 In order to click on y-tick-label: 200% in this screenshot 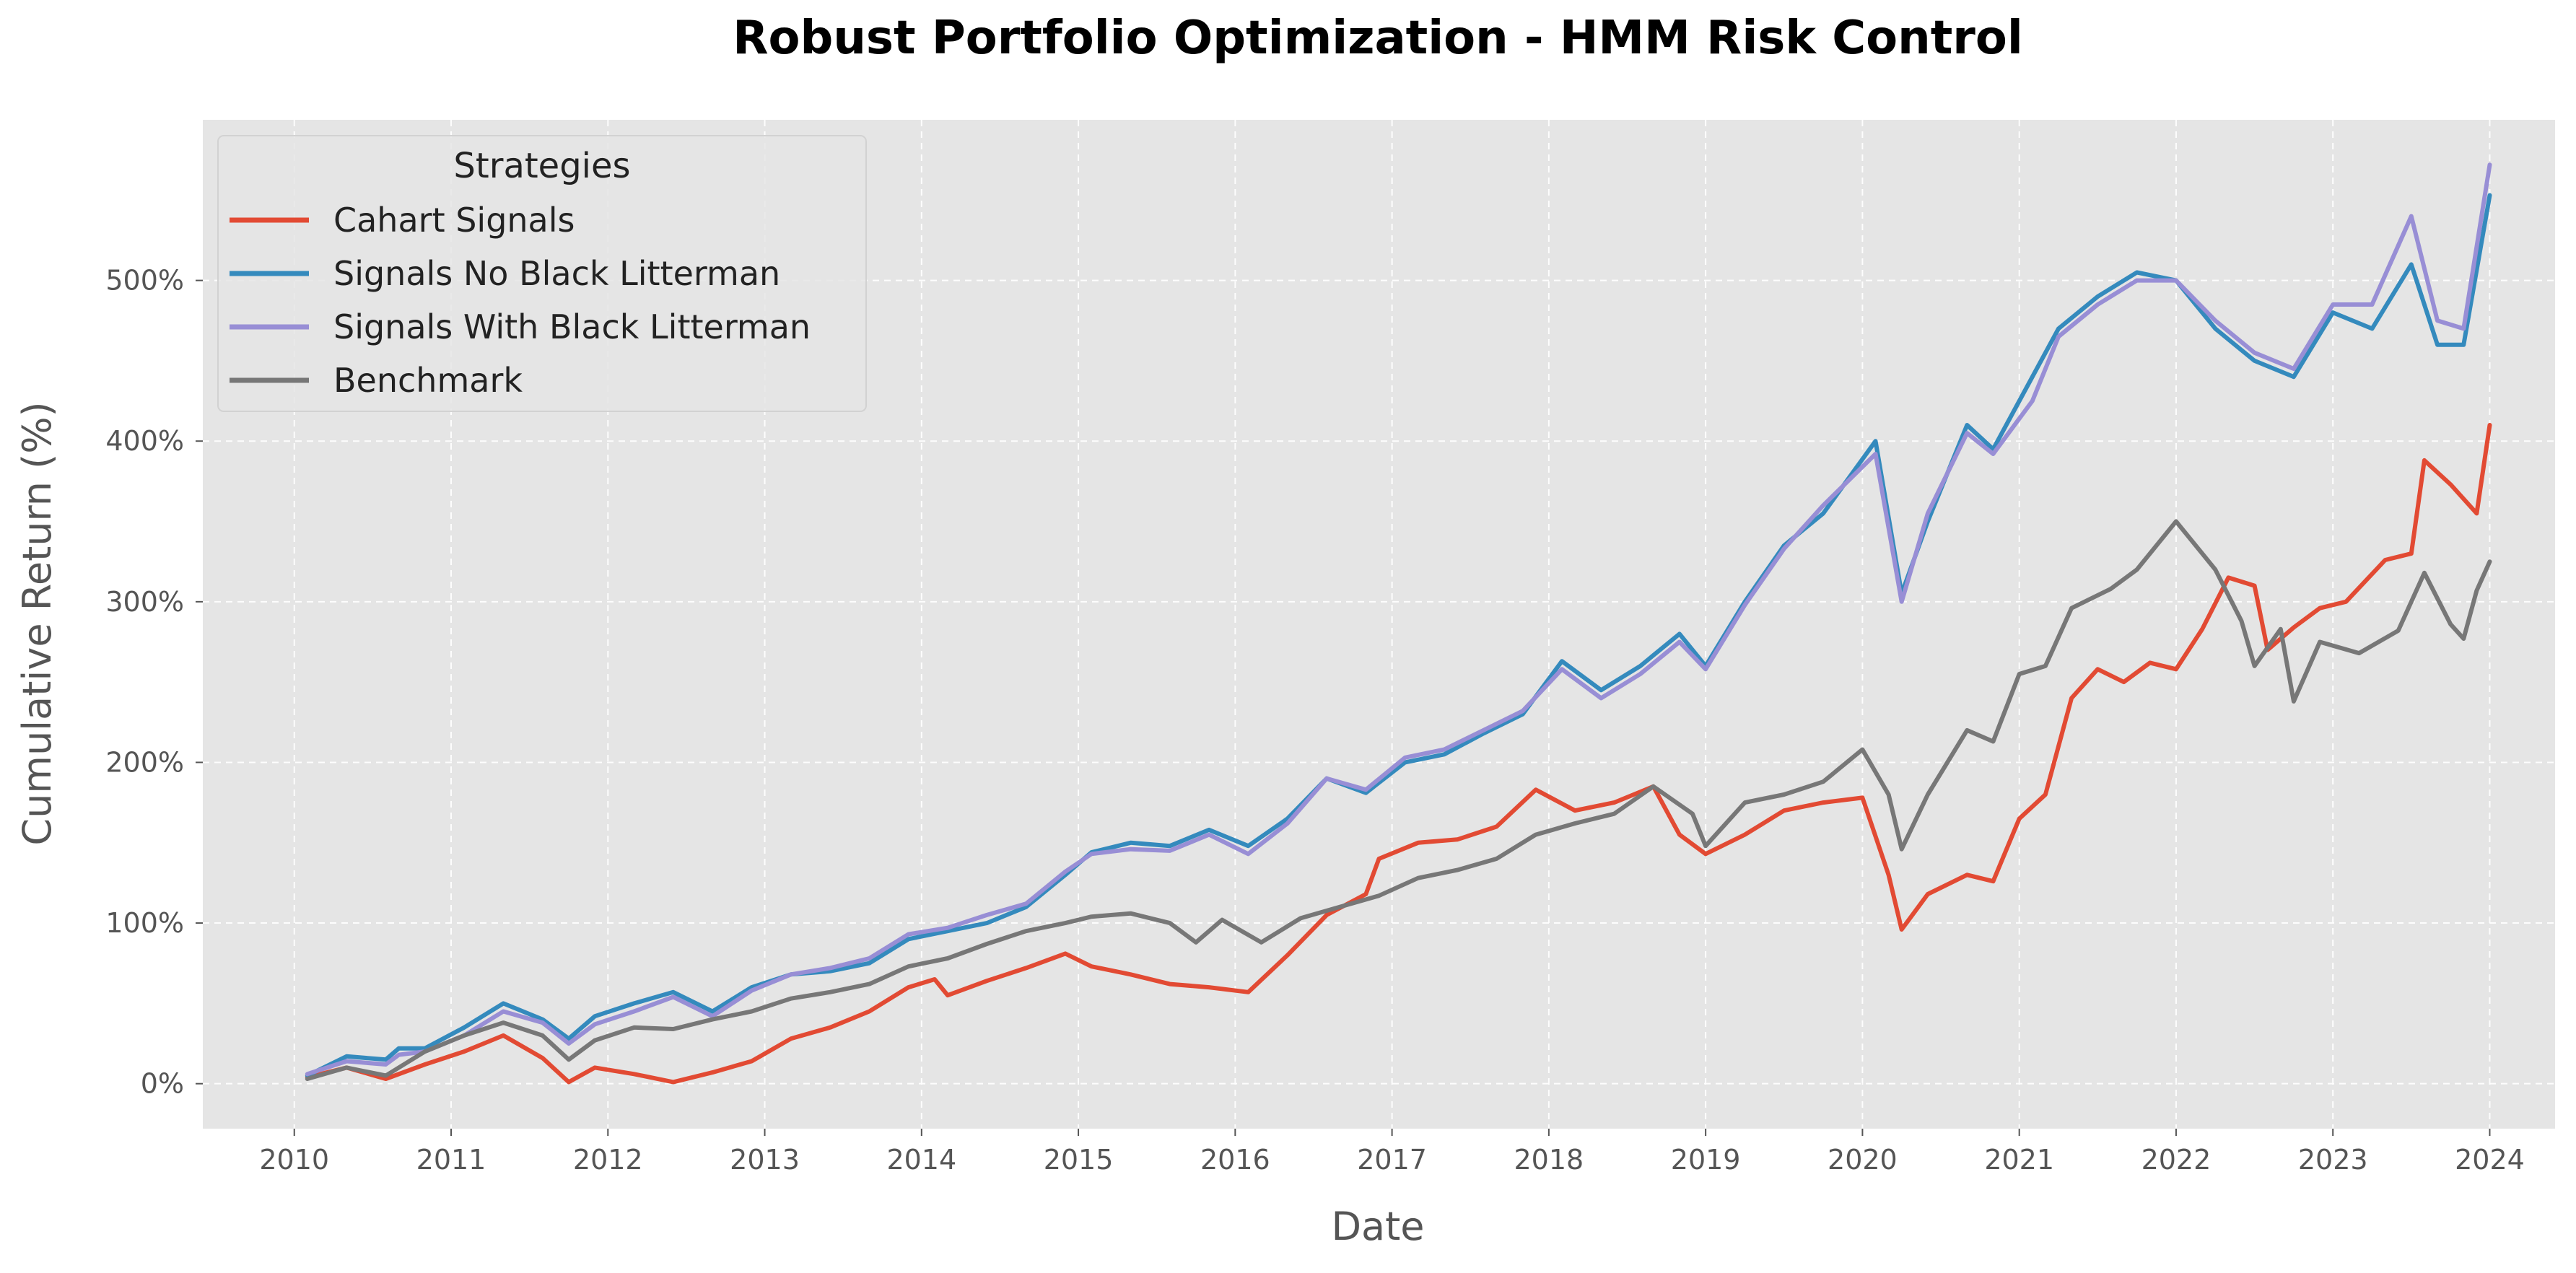, I will do `click(144, 762)`.